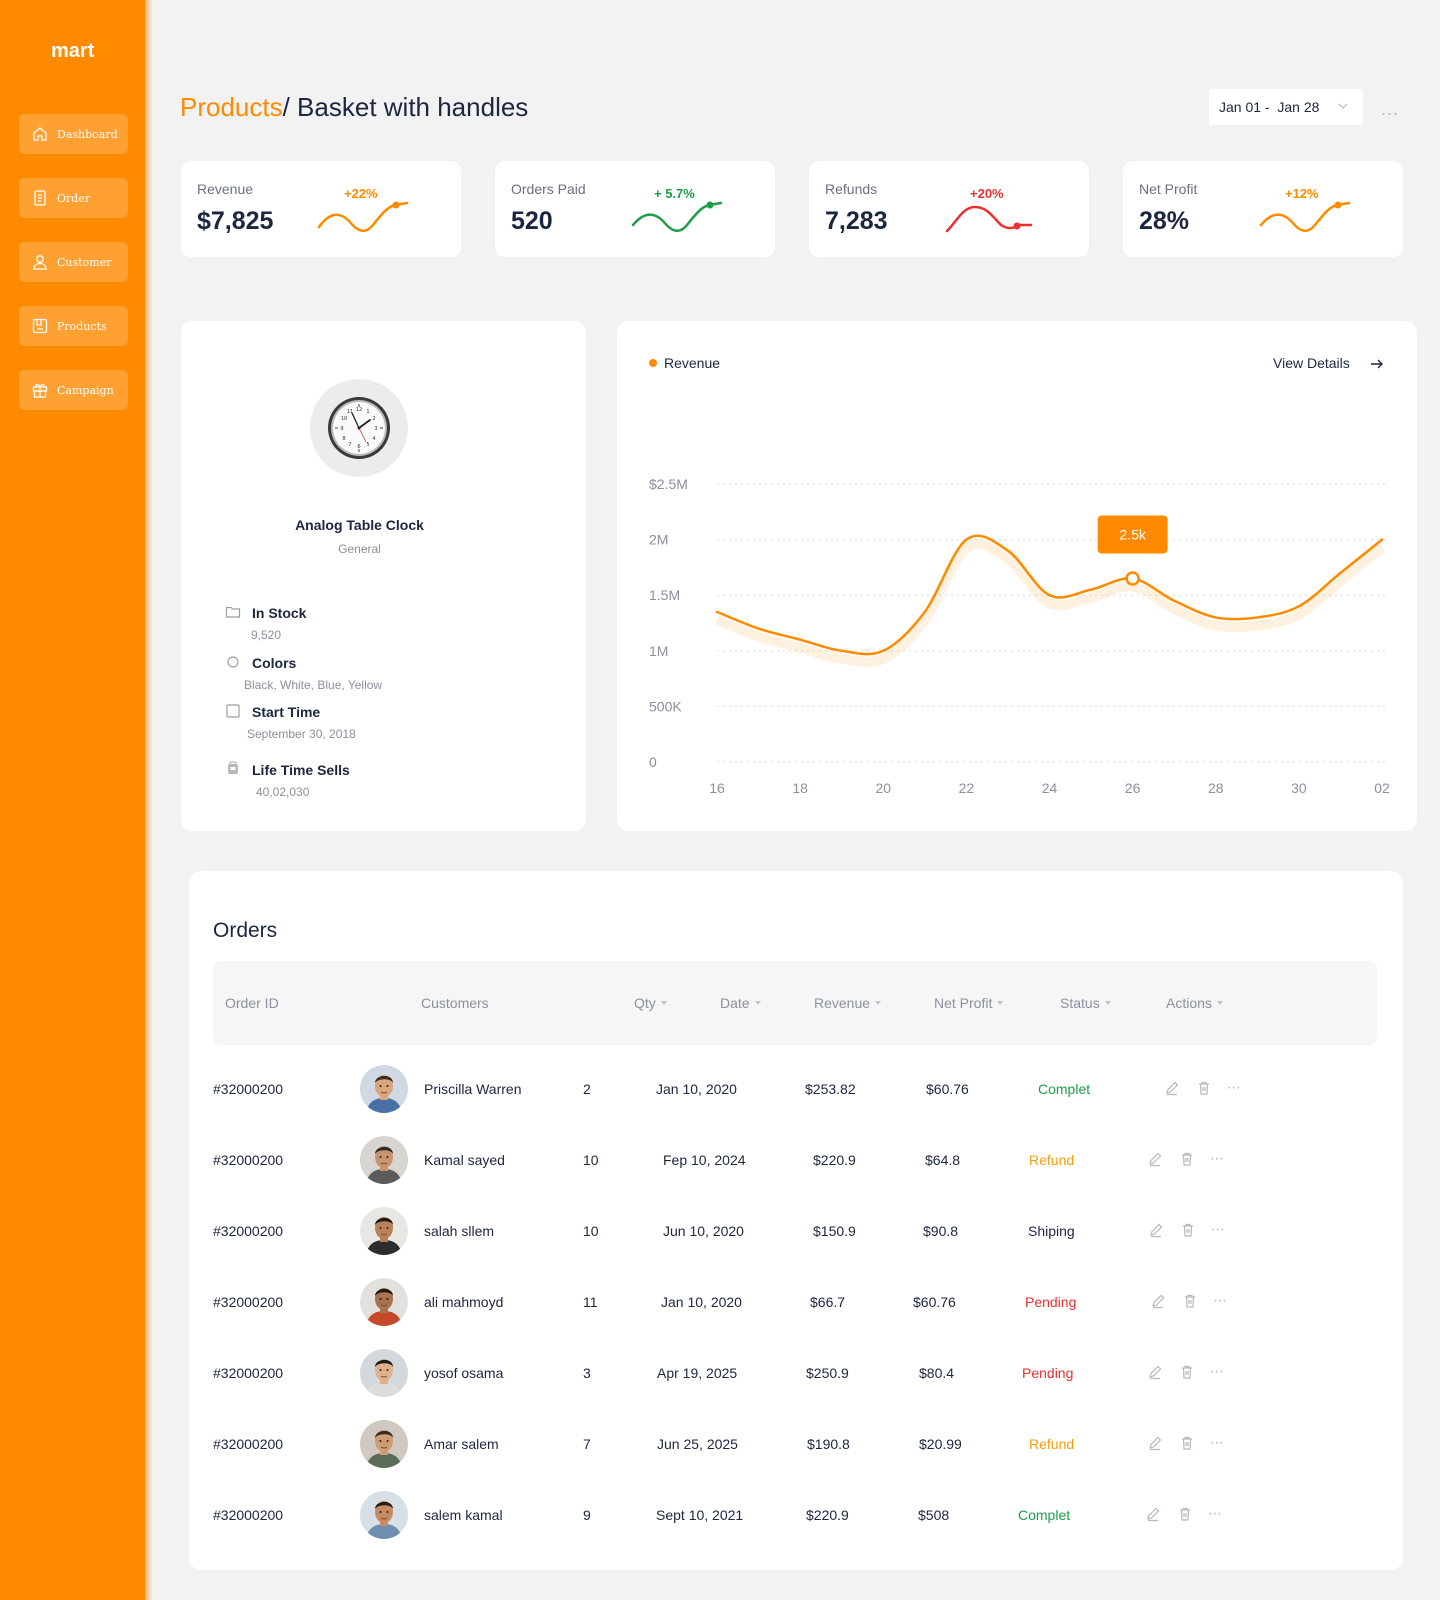 The image size is (1440, 1600). Describe the element at coordinates (84, 262) in the screenshot. I see `sidebar-item-label: Customer` at that location.